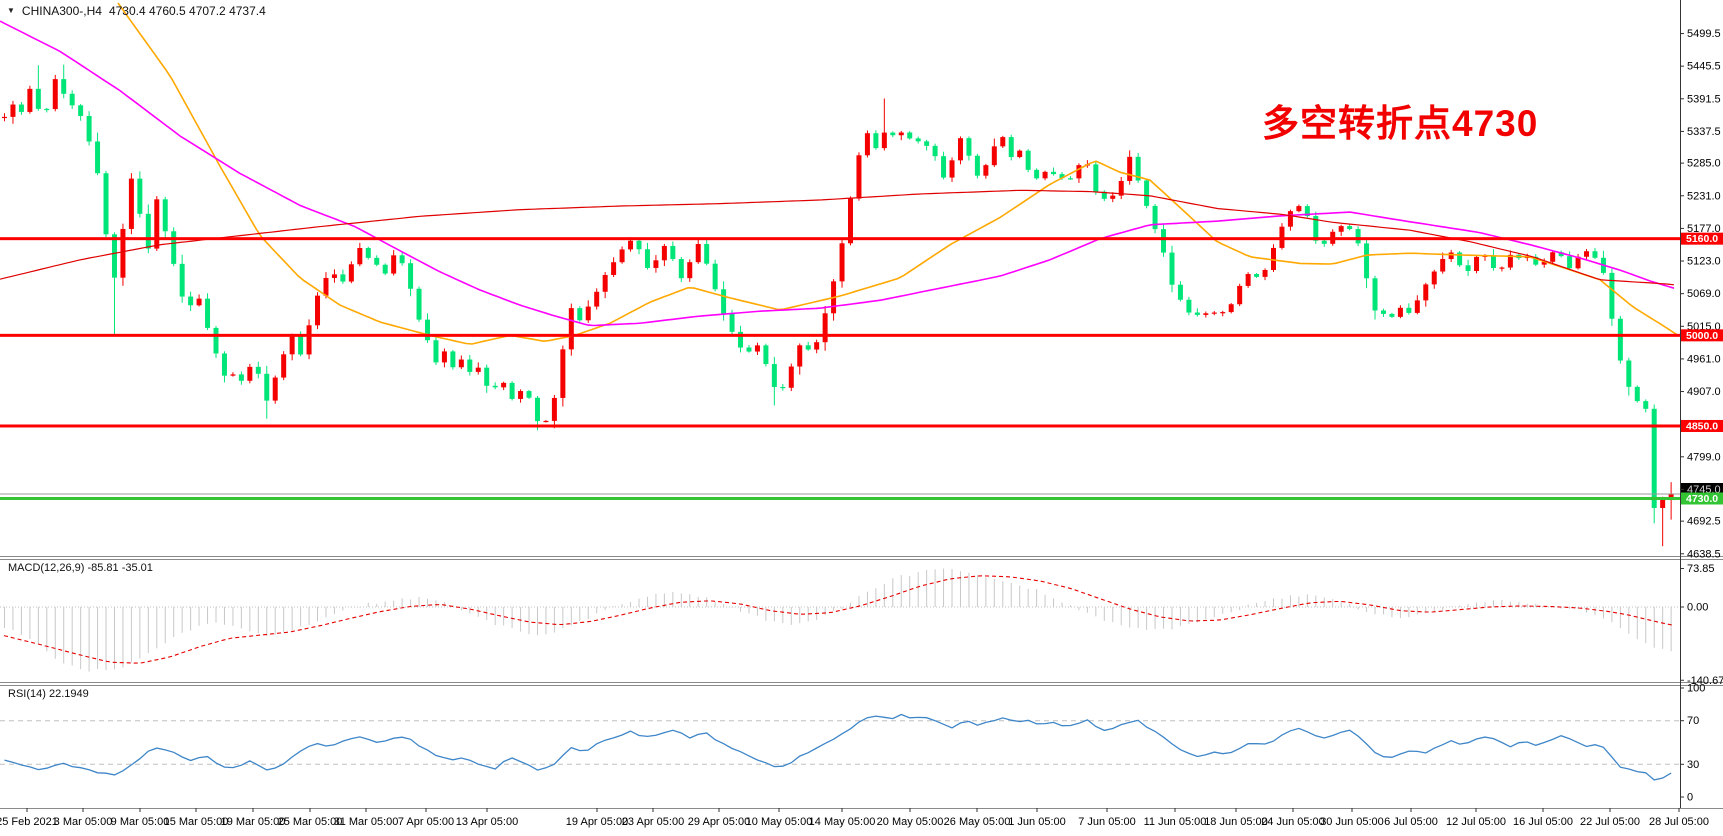  Describe the element at coordinates (1704, 554) in the screenshot. I see `price-tick-label: 4638.5` at that location.